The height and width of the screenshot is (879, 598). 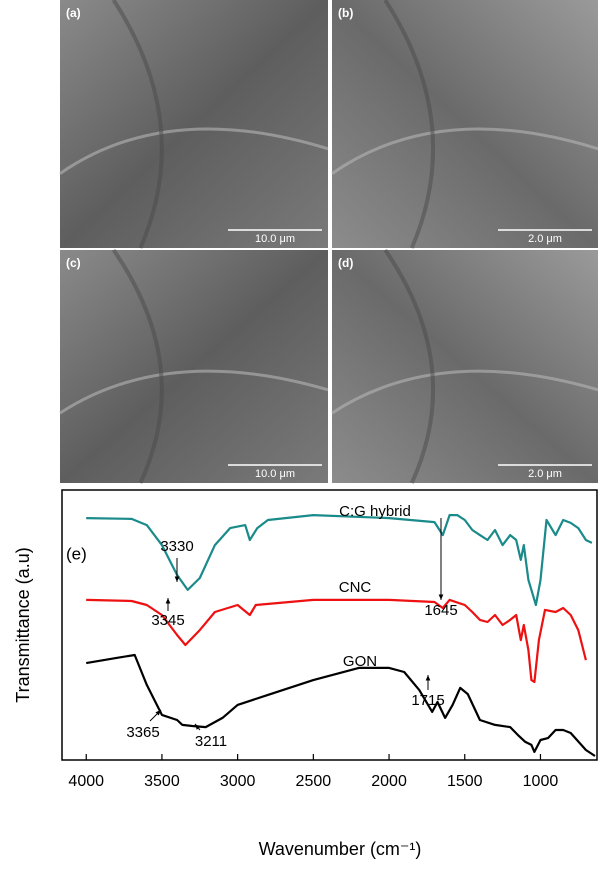 What do you see at coordinates (23, 624) in the screenshot?
I see `y-axis-label: Transmittance (a.u)` at bounding box center [23, 624].